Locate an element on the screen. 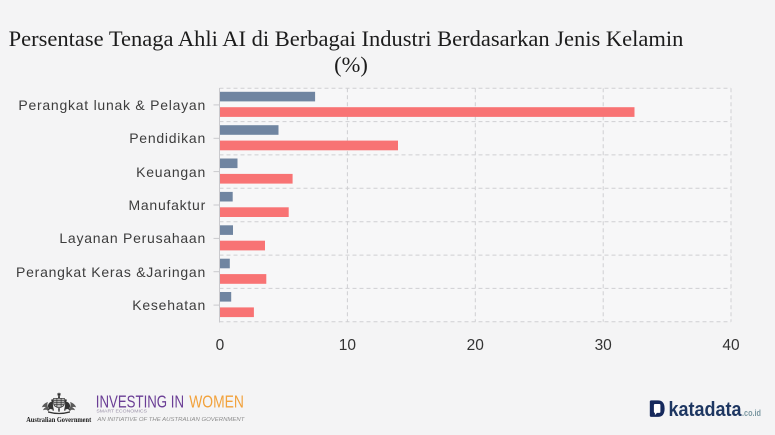 The width and height of the screenshot is (775, 435). svg-text: .co.id is located at coordinates (751, 413).